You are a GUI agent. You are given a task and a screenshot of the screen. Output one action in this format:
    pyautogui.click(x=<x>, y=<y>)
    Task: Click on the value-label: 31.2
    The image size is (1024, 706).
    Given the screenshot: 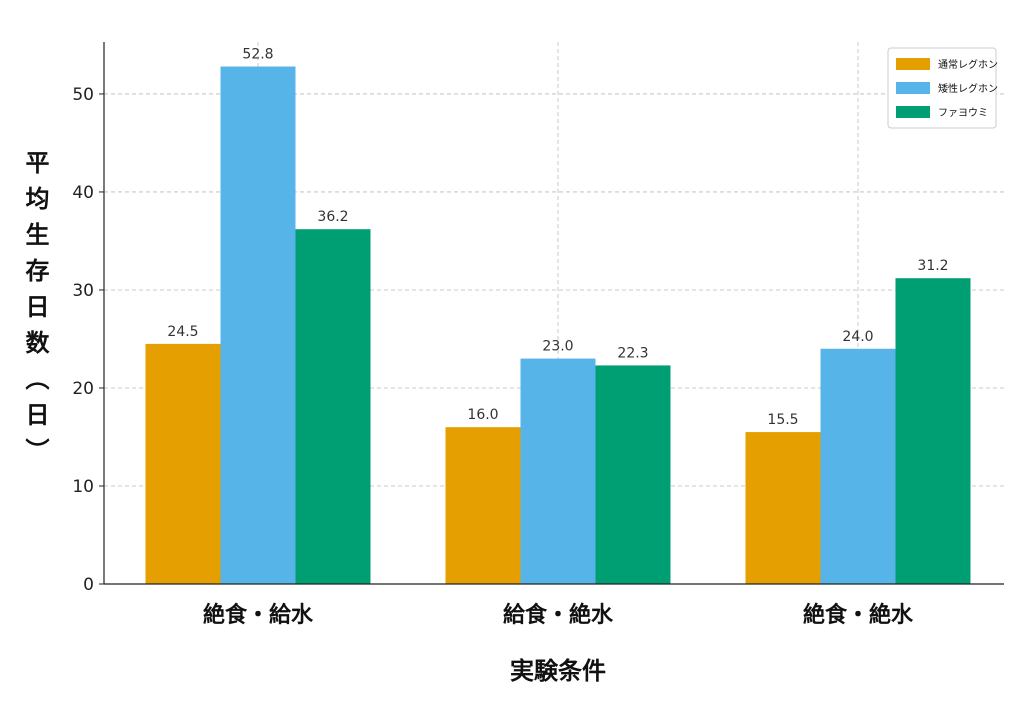 What is the action you would take?
    pyautogui.click(x=932, y=266)
    